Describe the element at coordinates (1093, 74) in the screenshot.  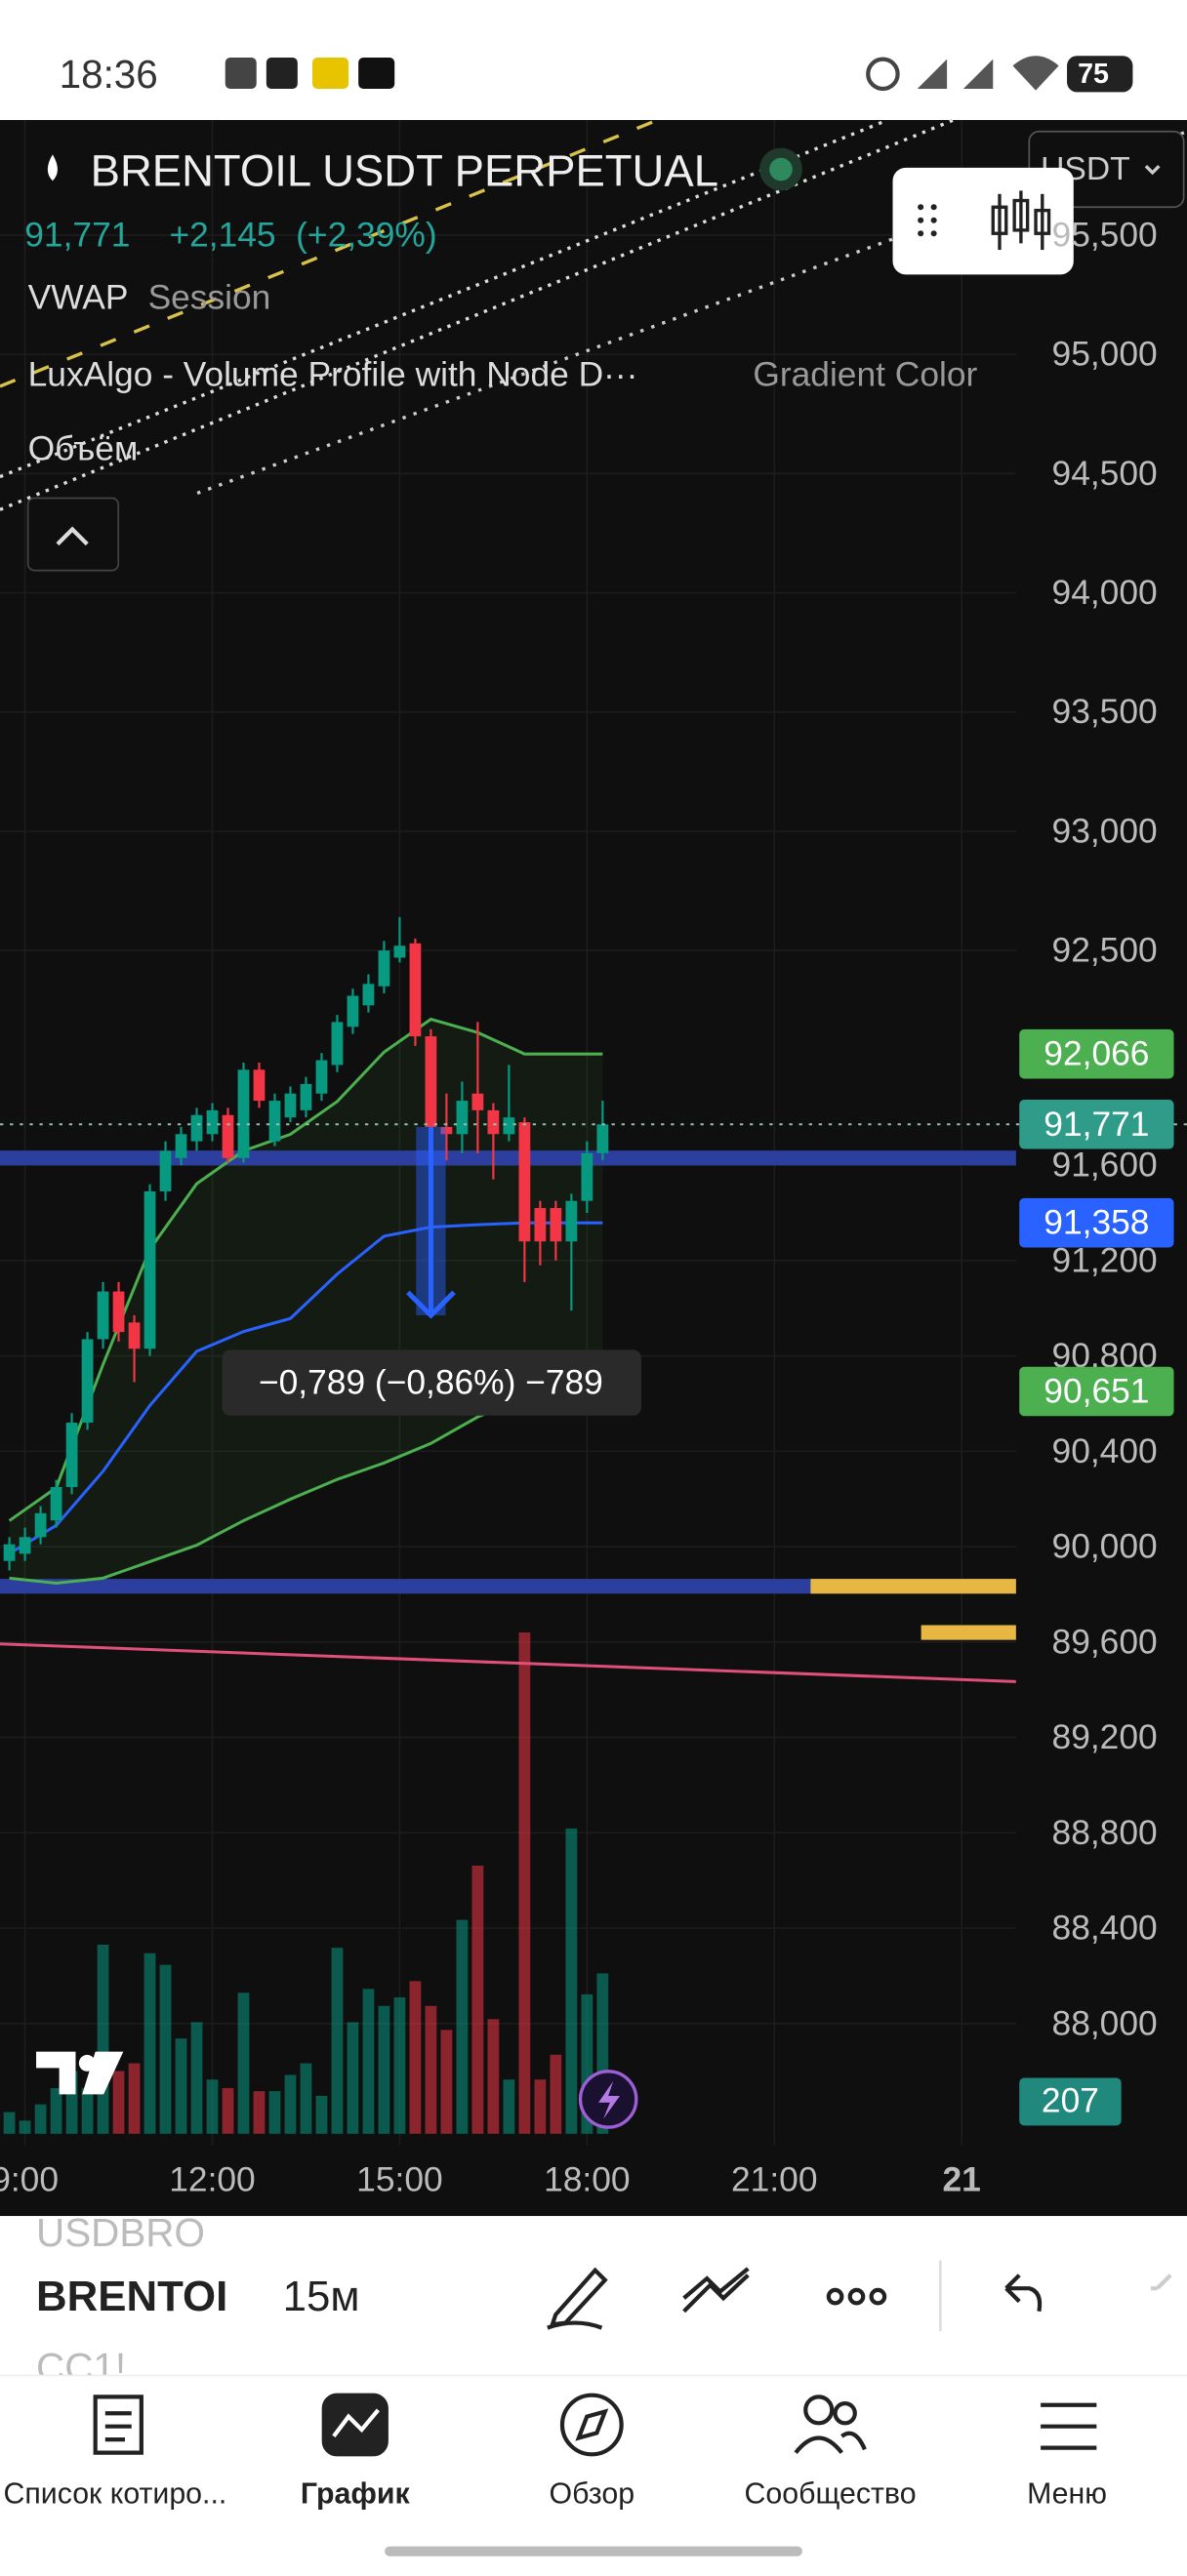
I see `battery-level: 75` at that location.